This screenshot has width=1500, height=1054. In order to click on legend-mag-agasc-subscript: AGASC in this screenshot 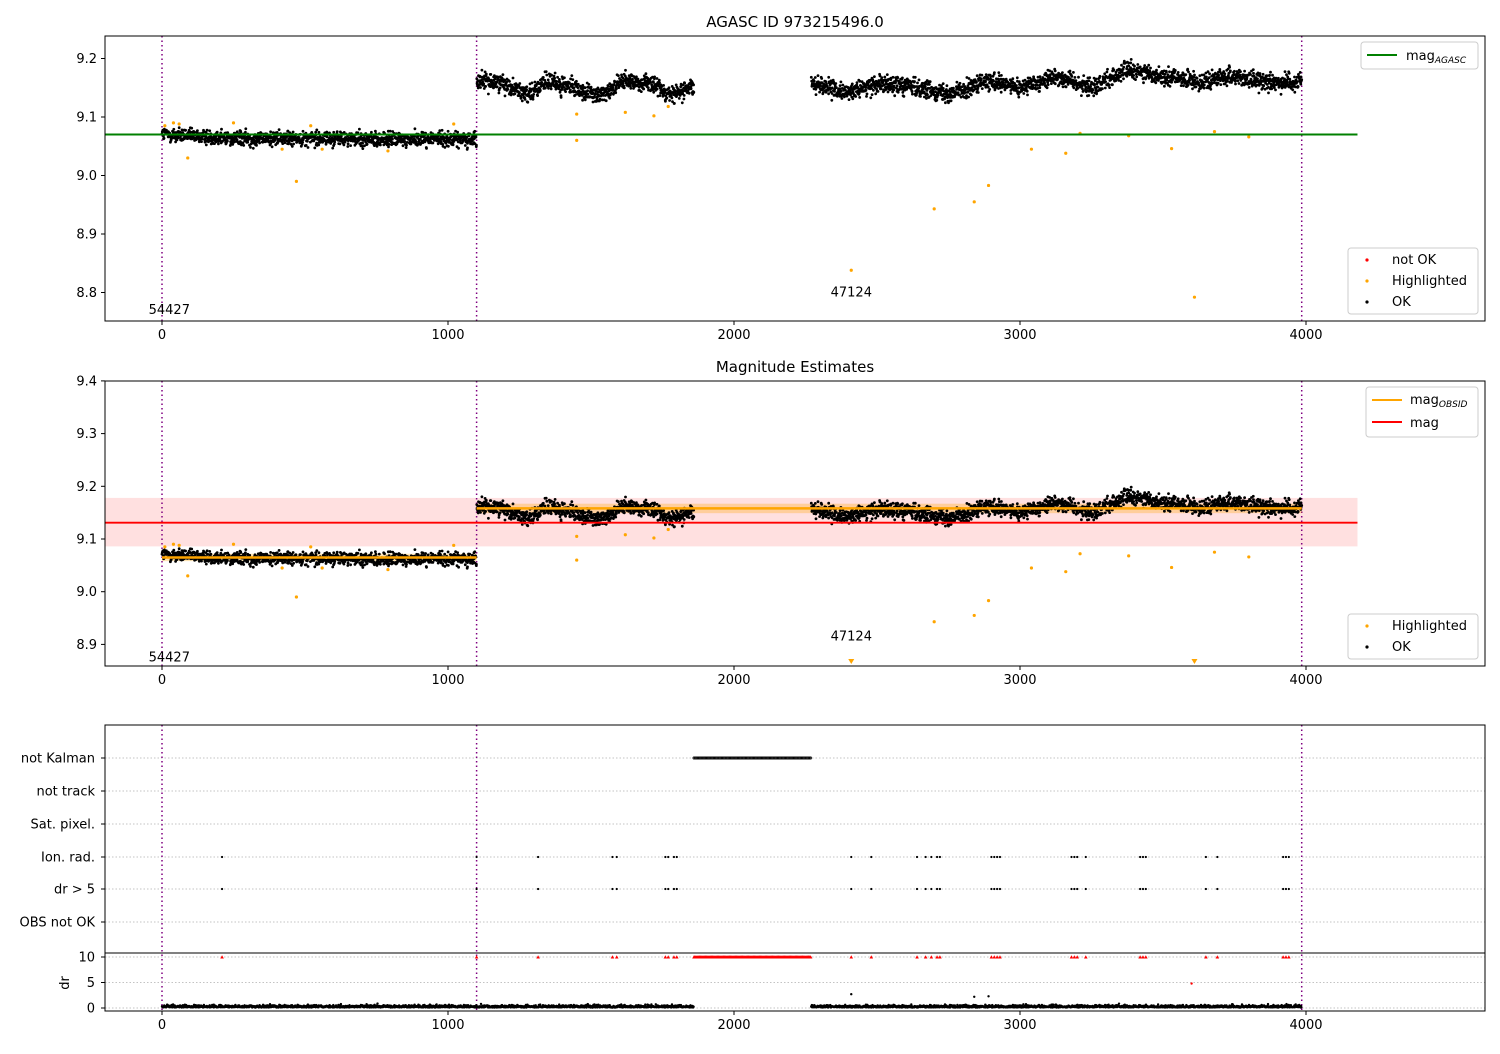, I will do `click(1450, 61)`.